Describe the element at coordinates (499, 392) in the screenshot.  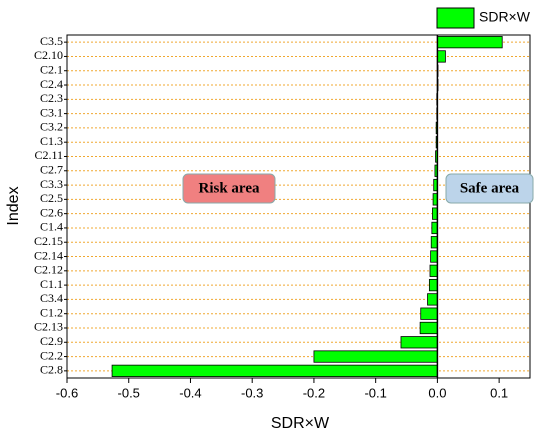
I see `x-tick-label: 0.1` at that location.